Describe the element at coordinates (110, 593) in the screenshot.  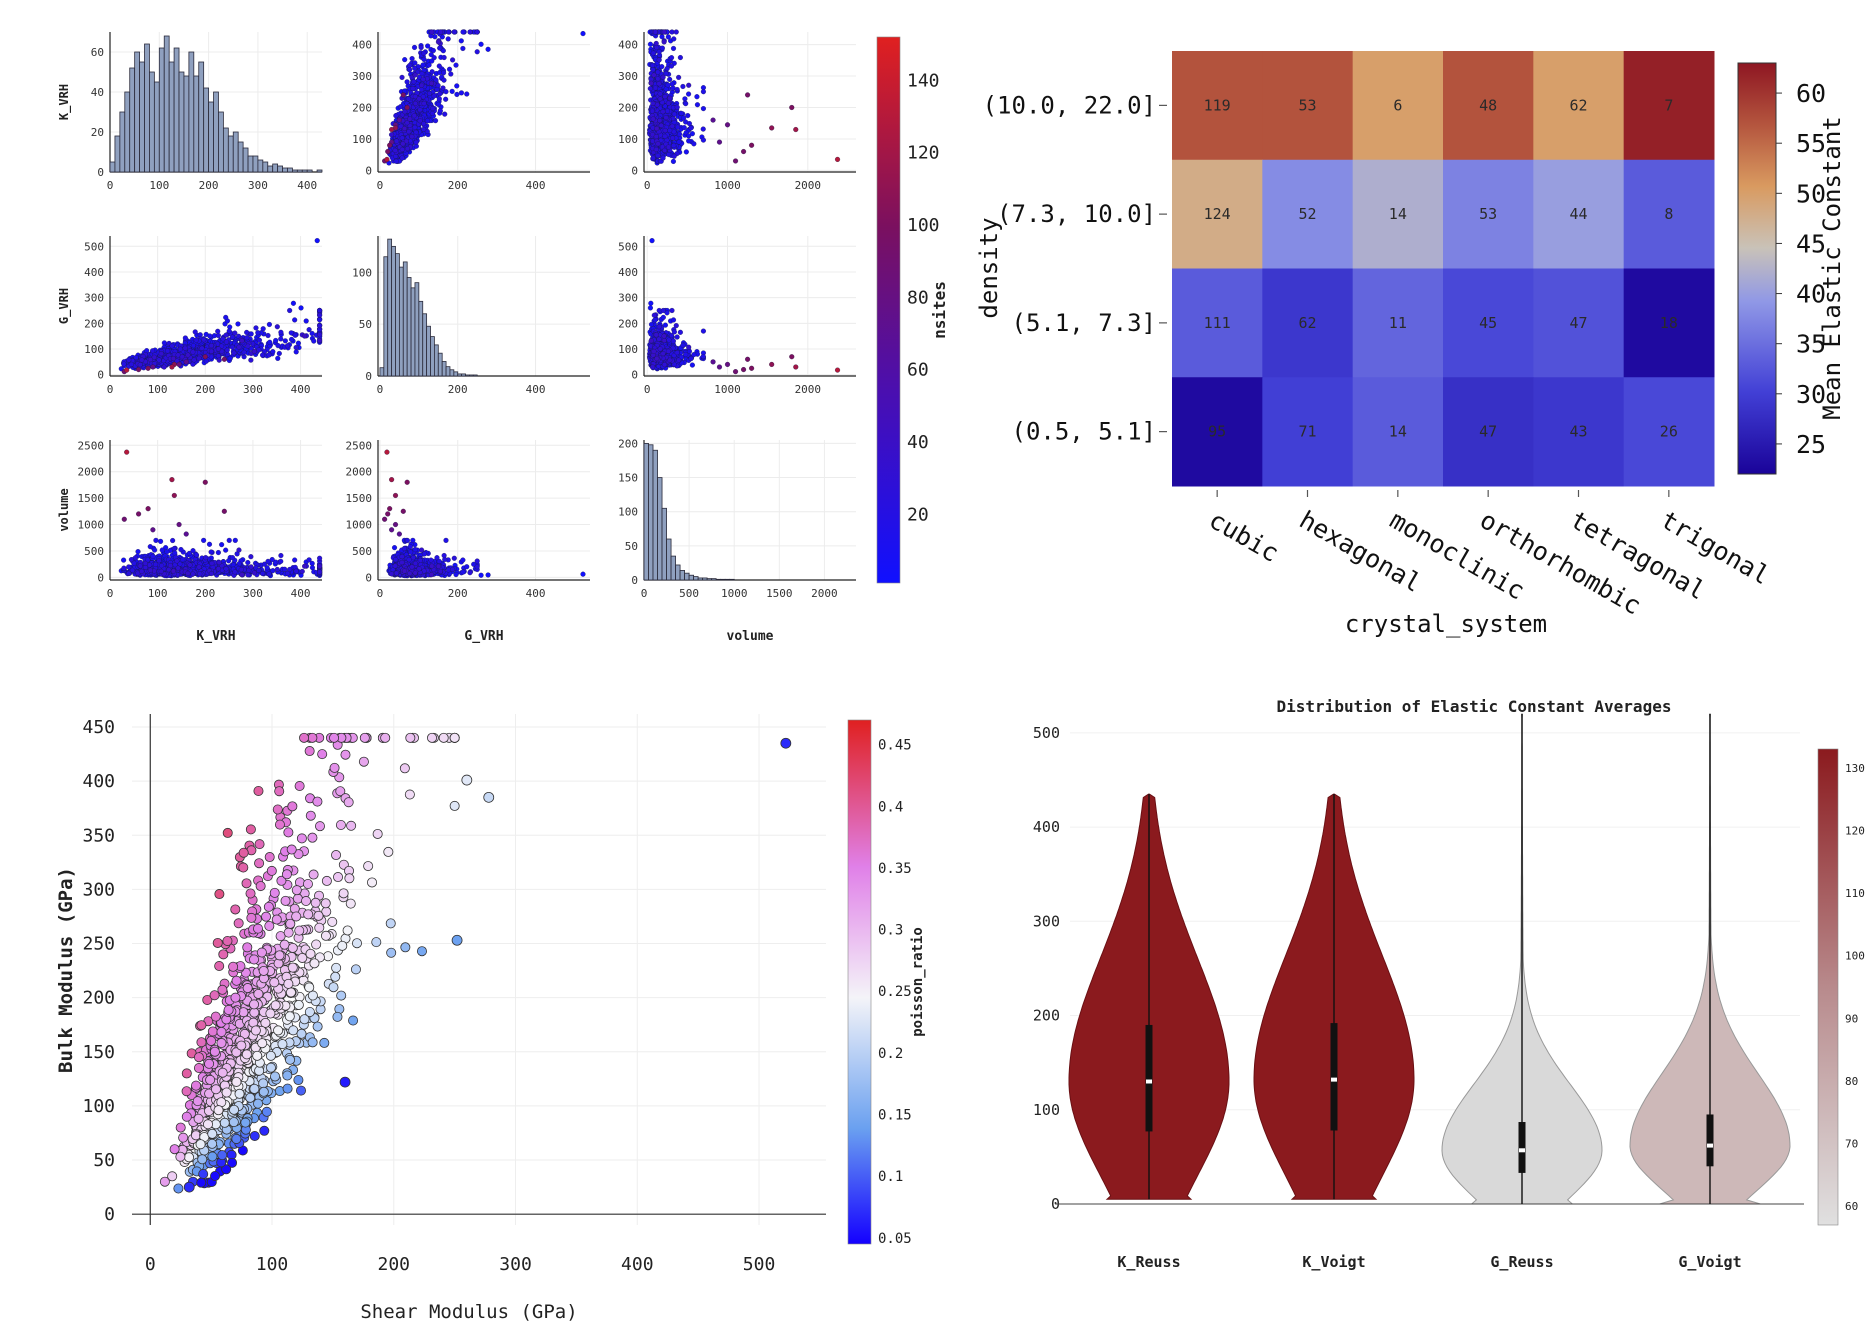
I see `x-tick-label: 0` at that location.